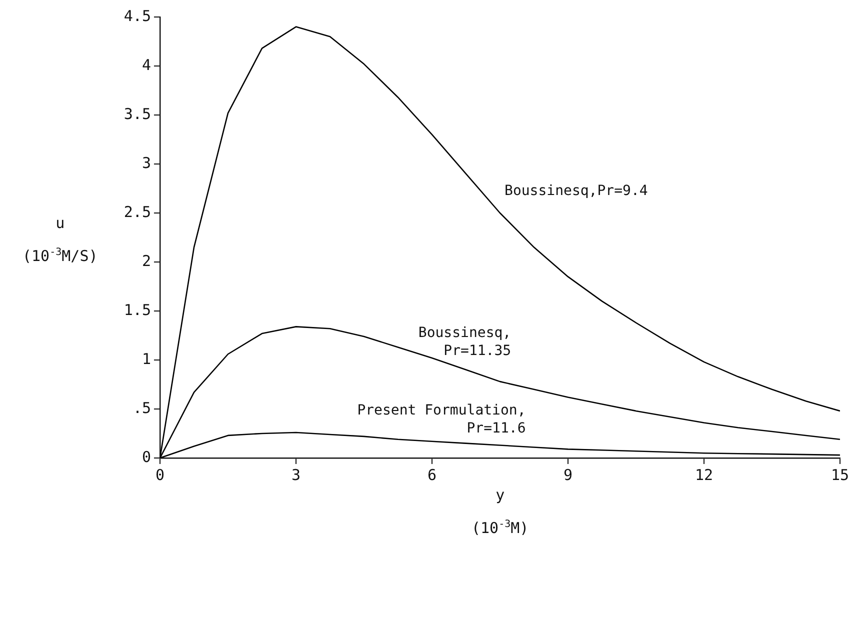  What do you see at coordinates (146, 261) in the screenshot?
I see `y-tick-label: 2` at bounding box center [146, 261].